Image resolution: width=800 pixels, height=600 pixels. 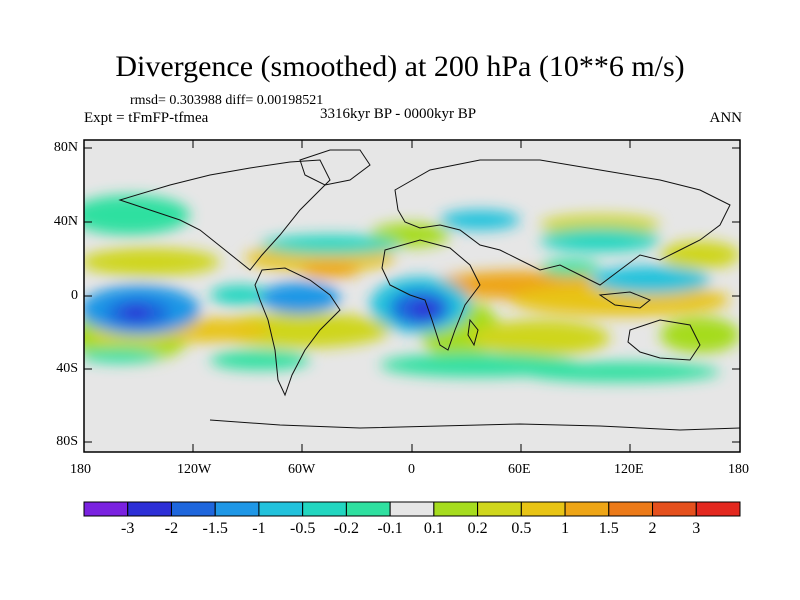 I want to click on season-label: ANN, so click(x=726, y=118).